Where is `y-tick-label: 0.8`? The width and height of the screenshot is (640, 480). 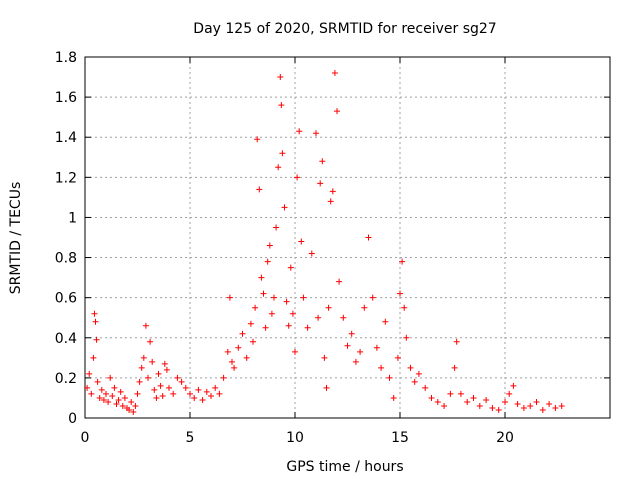 y-tick-label: 0.8 is located at coordinates (66, 259).